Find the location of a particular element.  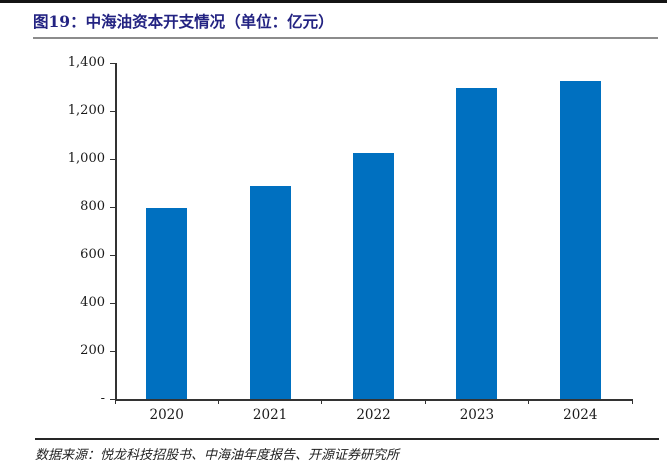

bar-2020 is located at coordinates (167, 303).